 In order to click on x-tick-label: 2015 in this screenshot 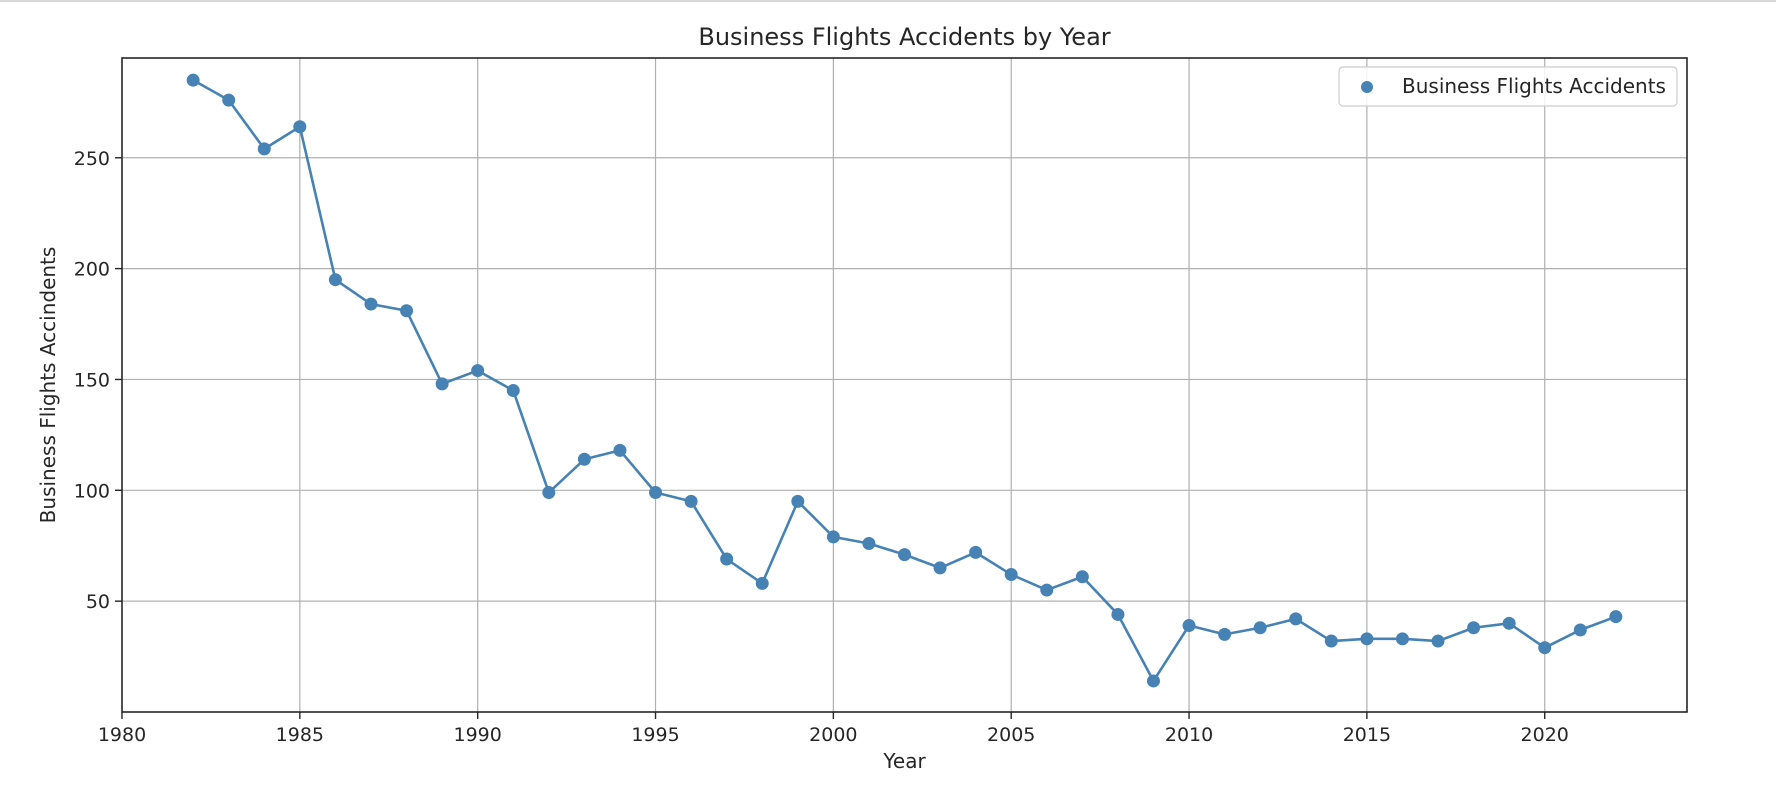, I will do `click(1367, 735)`.